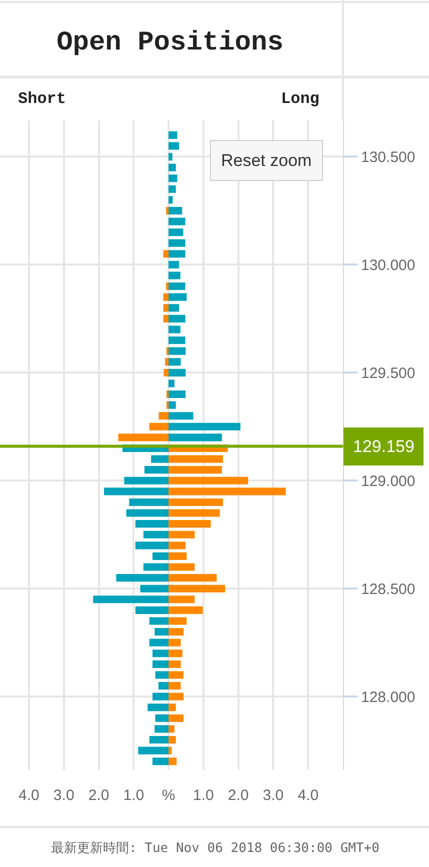 The width and height of the screenshot is (429, 867). I want to click on x-tick-label: 4.0, so click(308, 795).